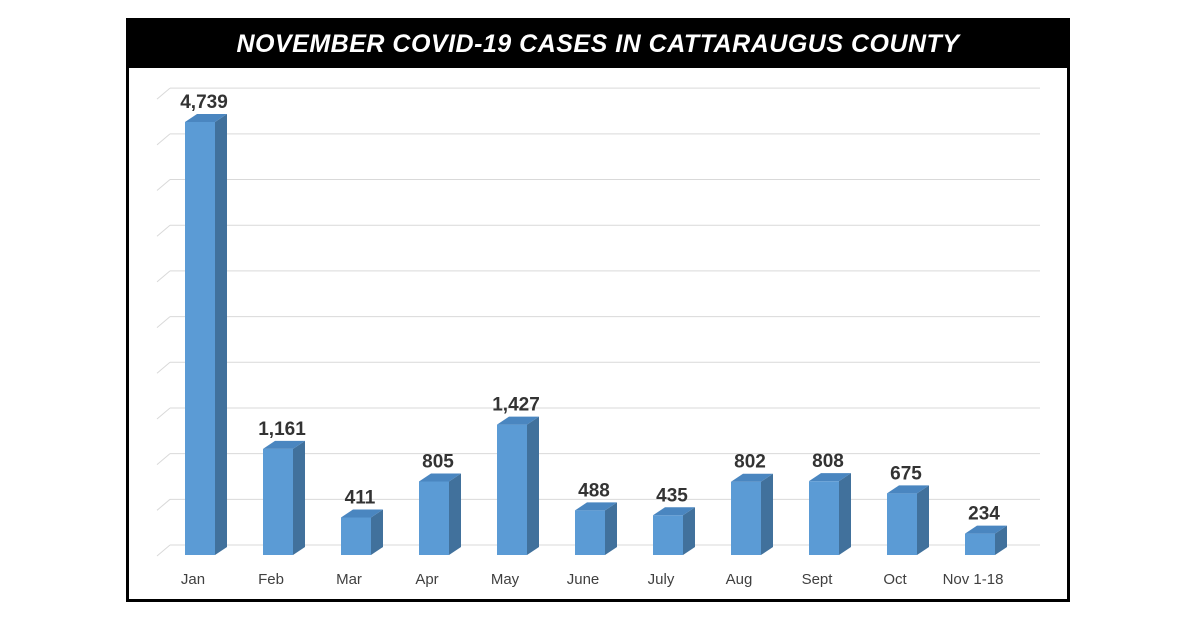 This screenshot has height=630, width=1200. I want to click on bar-July, so click(668, 535).